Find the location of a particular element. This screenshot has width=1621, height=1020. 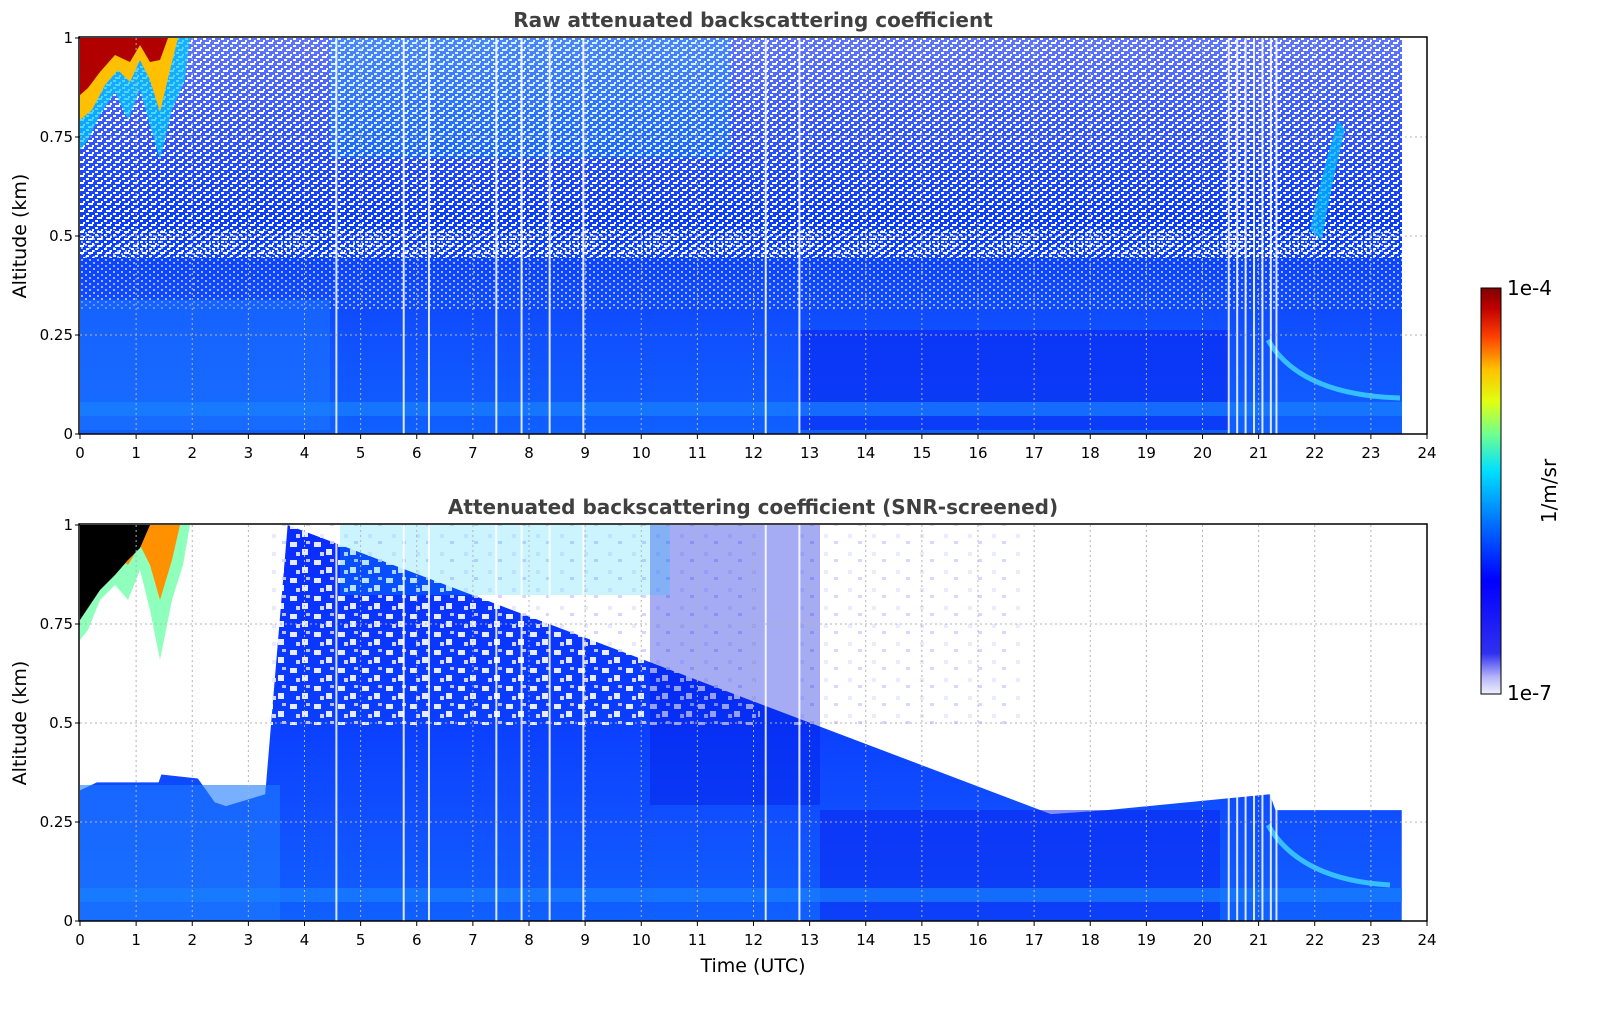

y-tick-labels: 0 0.25 0.5 0.75 1 is located at coordinates (60, 236).